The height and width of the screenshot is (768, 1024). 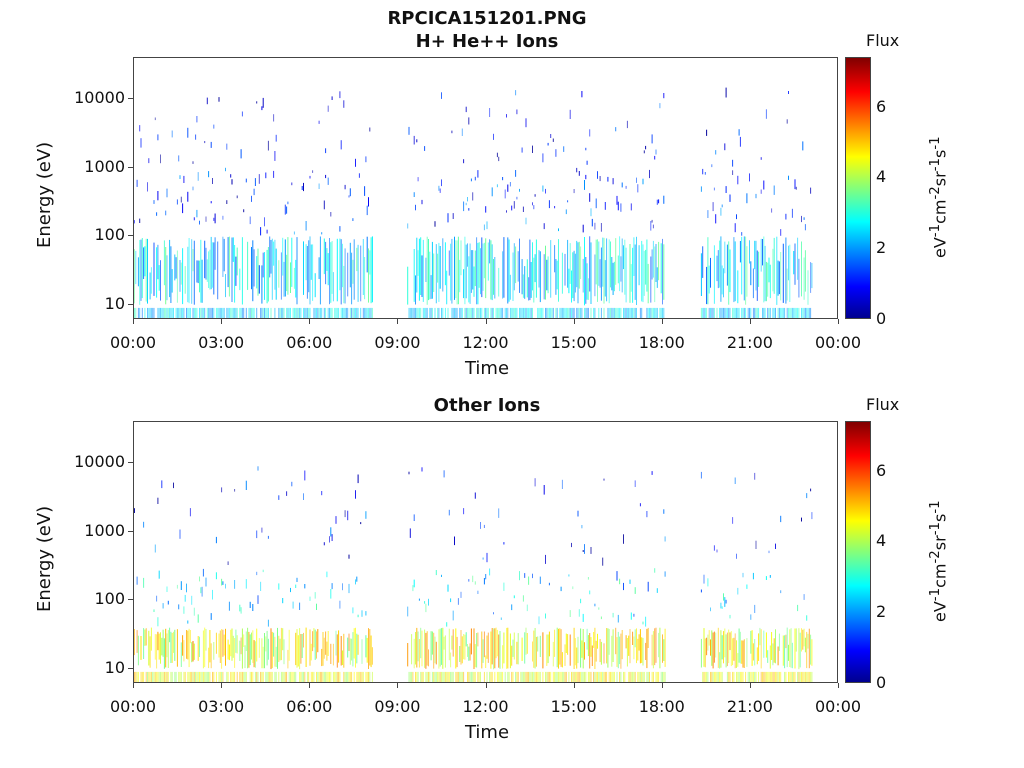 What do you see at coordinates (487, 732) in the screenshot?
I see `x-axis-label-2: Time` at bounding box center [487, 732].